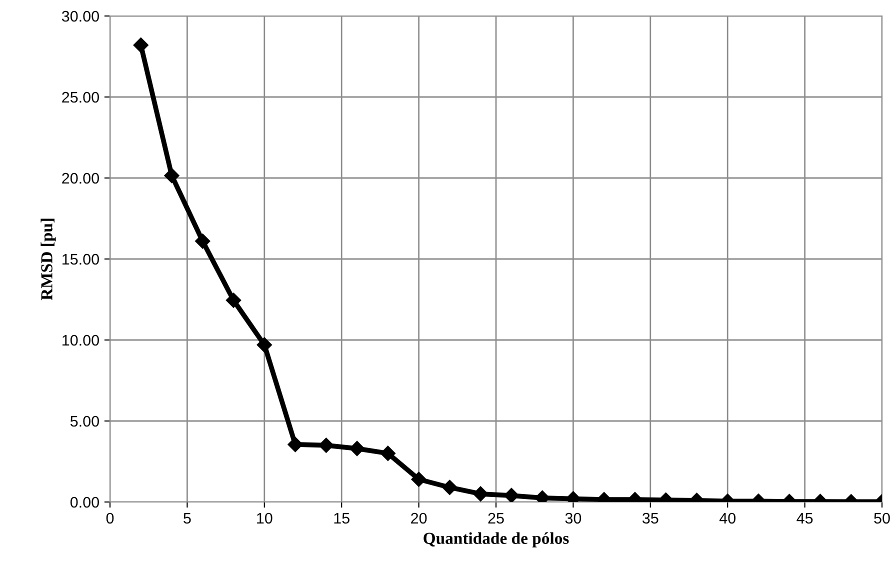 Image resolution: width=895 pixels, height=576 pixels. What do you see at coordinates (264, 518) in the screenshot?
I see `x-tick-label: 10` at bounding box center [264, 518].